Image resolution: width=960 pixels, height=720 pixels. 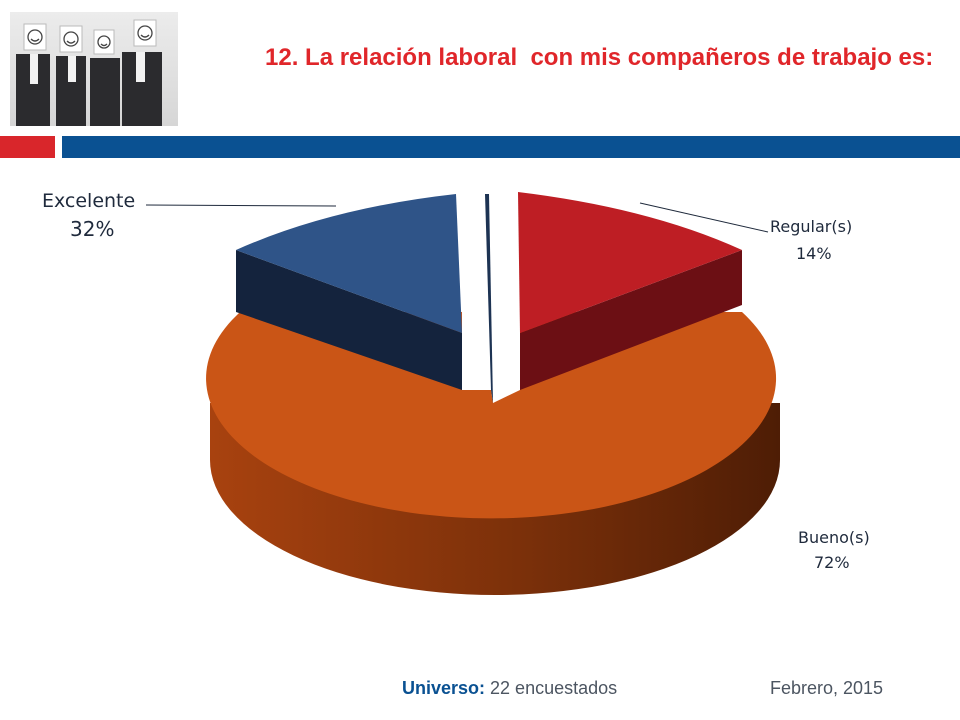 I want to click on footer-universe: Universo: 22 encuestados, so click(x=509, y=688).